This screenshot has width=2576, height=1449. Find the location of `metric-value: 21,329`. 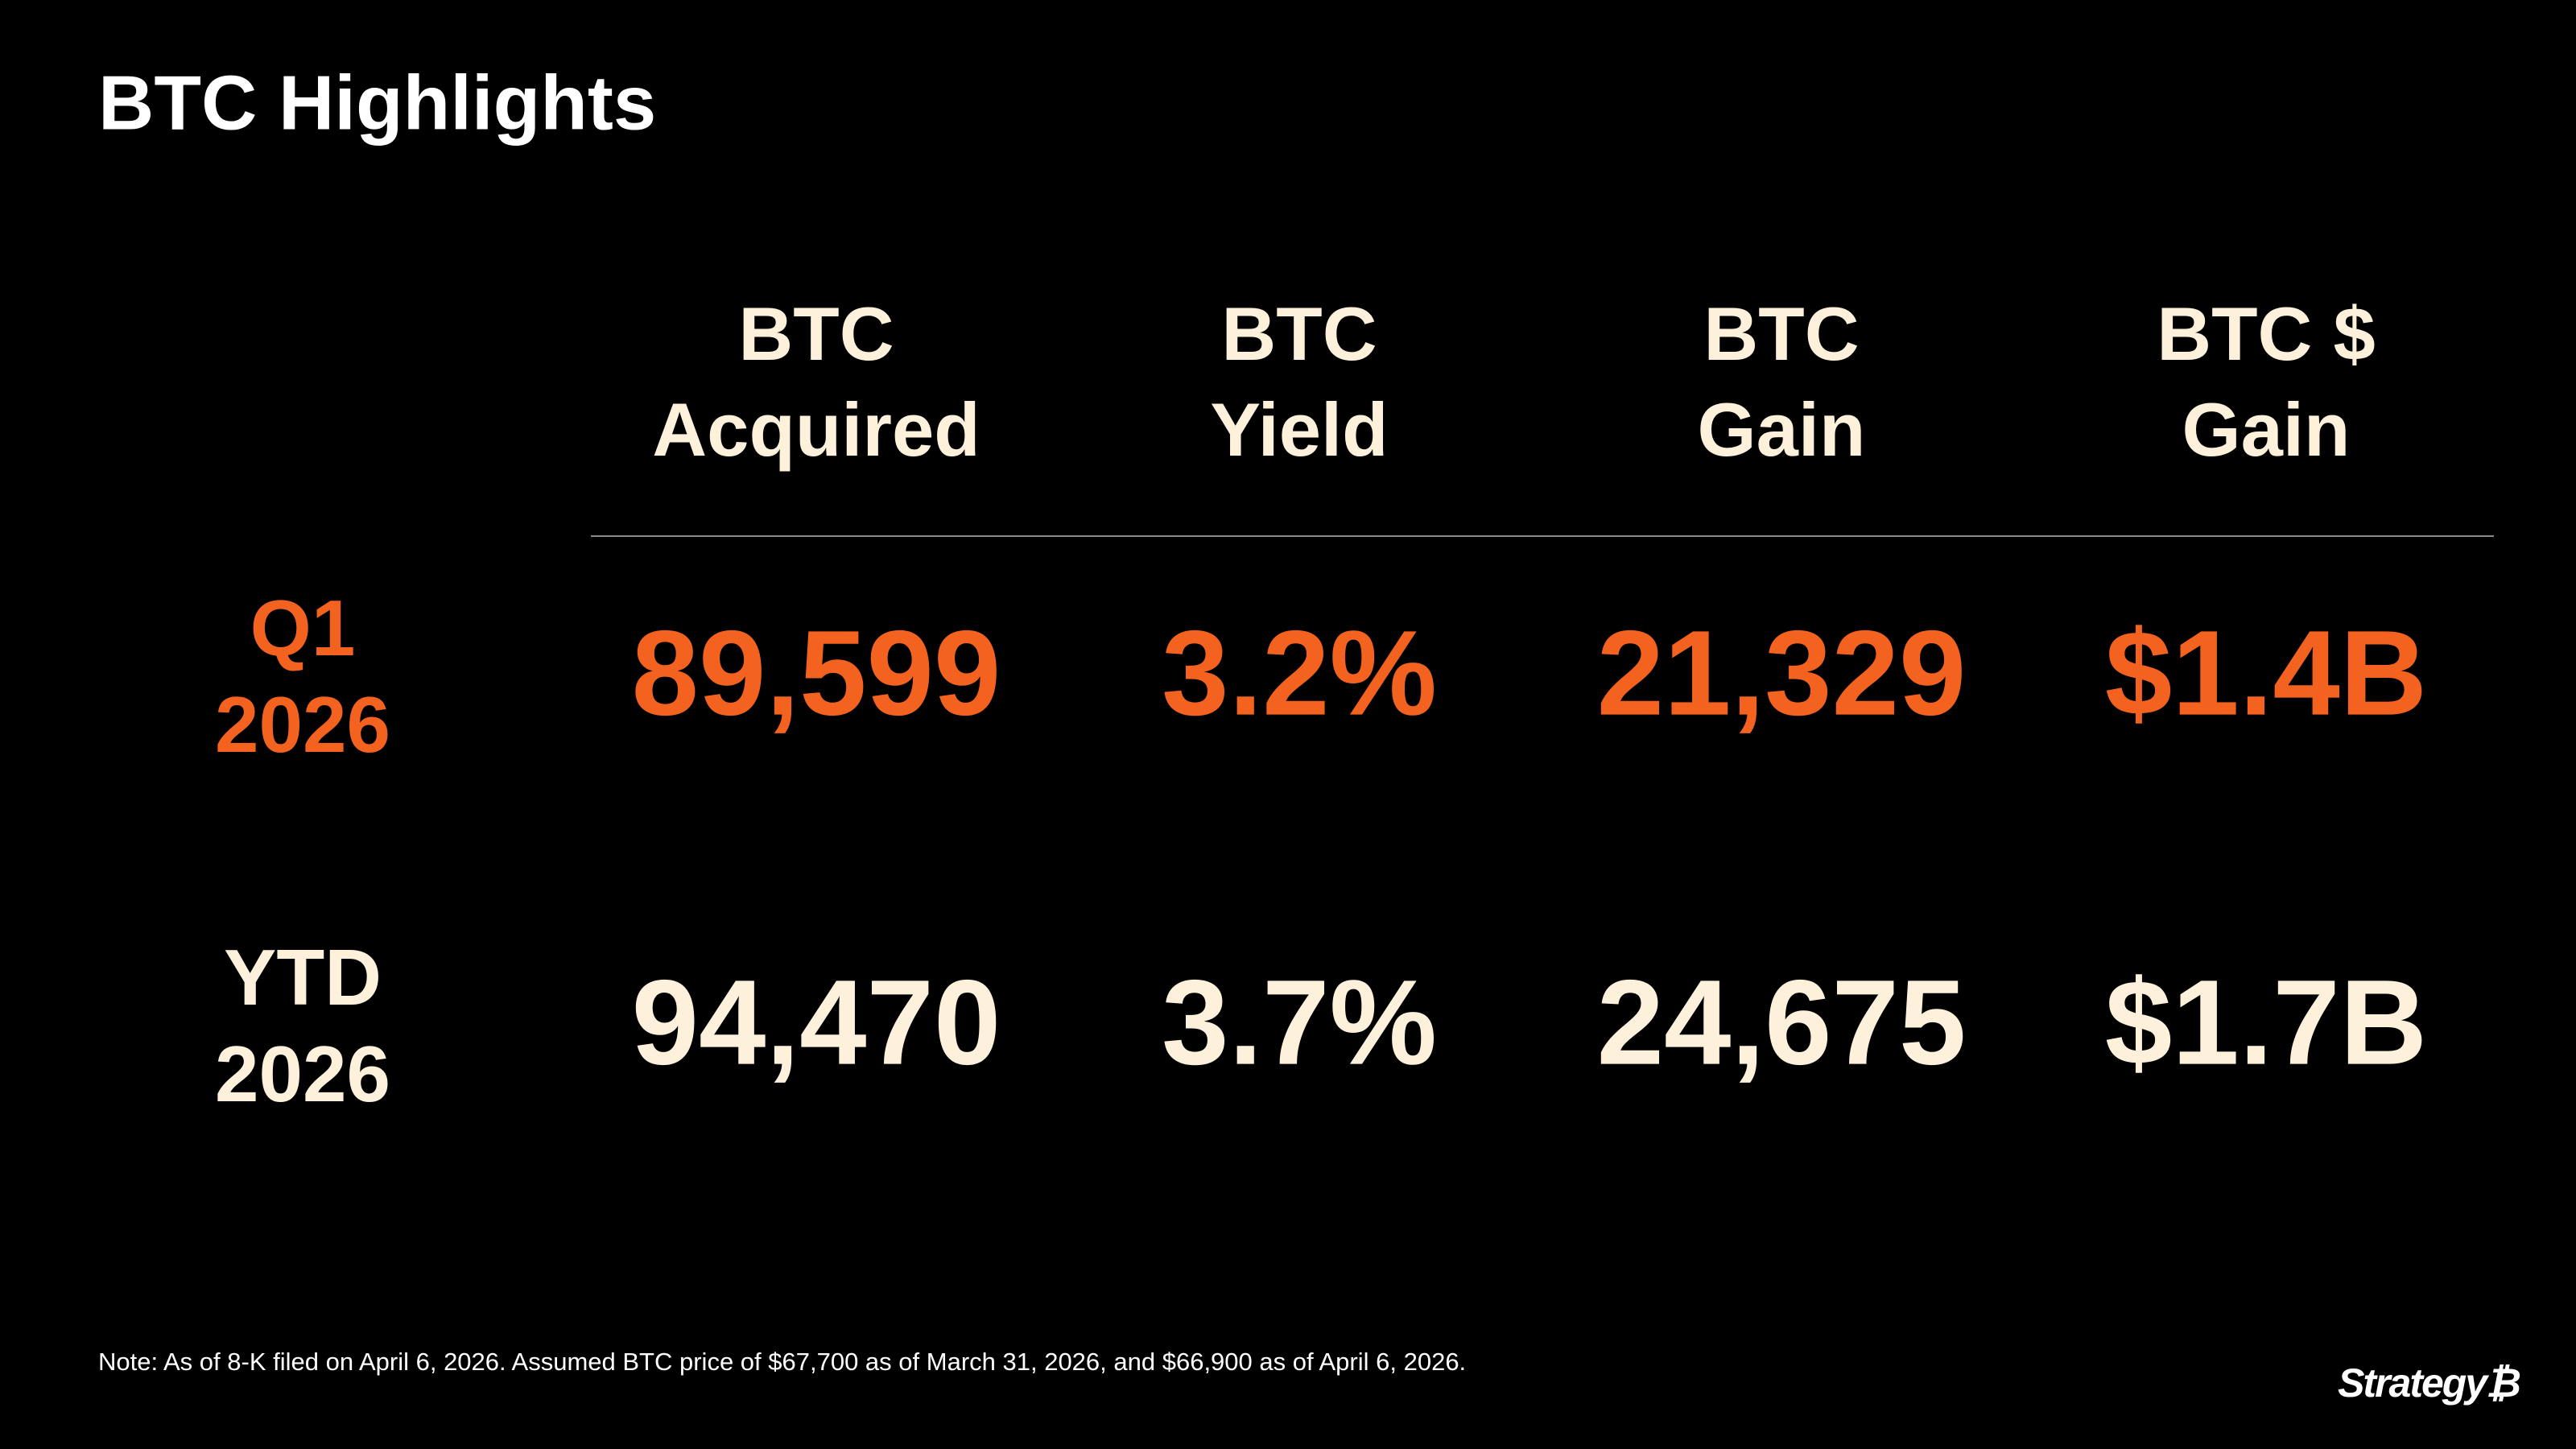

metric-value: 21,329 is located at coordinates (1782, 673).